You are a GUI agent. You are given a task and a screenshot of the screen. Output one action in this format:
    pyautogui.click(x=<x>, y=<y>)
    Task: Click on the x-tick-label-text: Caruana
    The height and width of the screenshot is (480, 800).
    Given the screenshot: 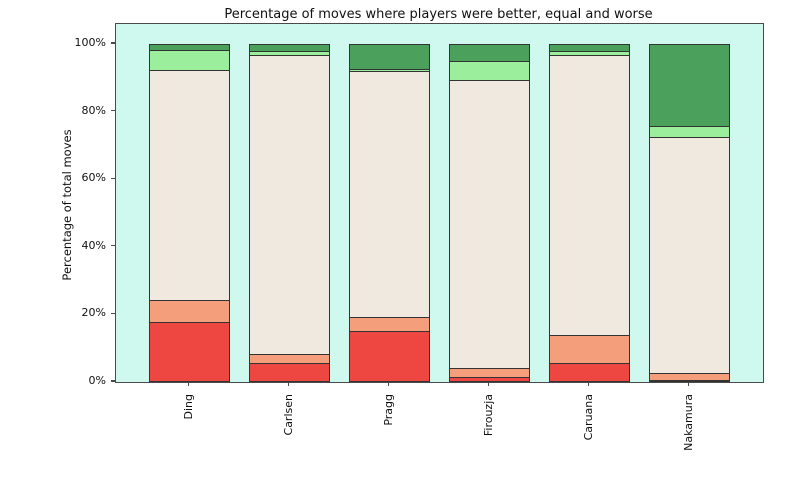 What is the action you would take?
    pyautogui.click(x=588, y=417)
    